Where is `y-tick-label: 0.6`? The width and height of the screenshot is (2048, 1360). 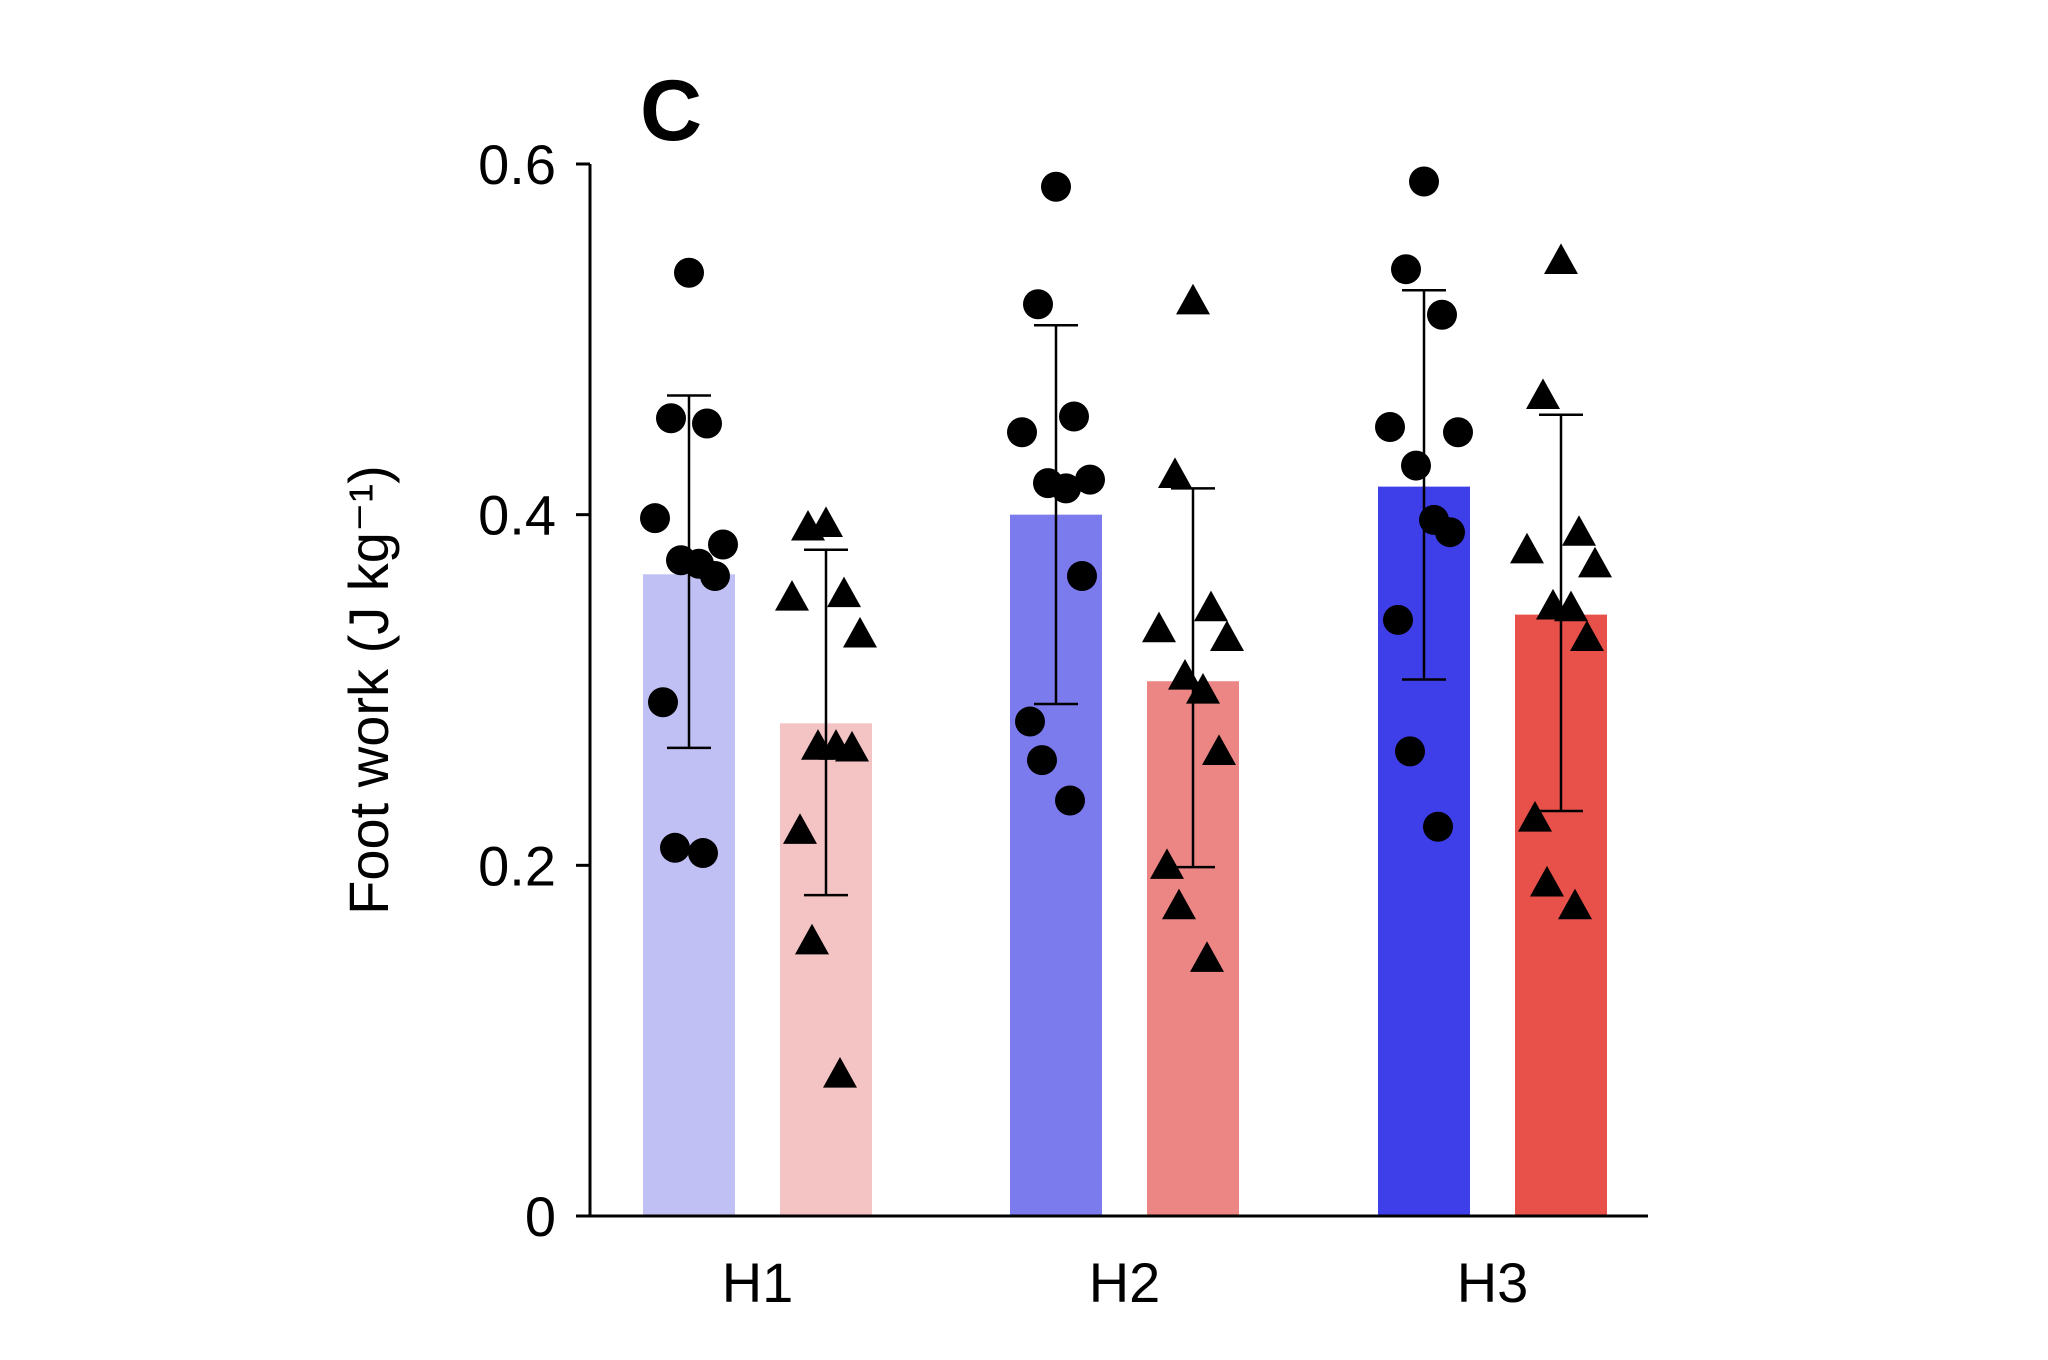
y-tick-label: 0.6 is located at coordinates (517, 164).